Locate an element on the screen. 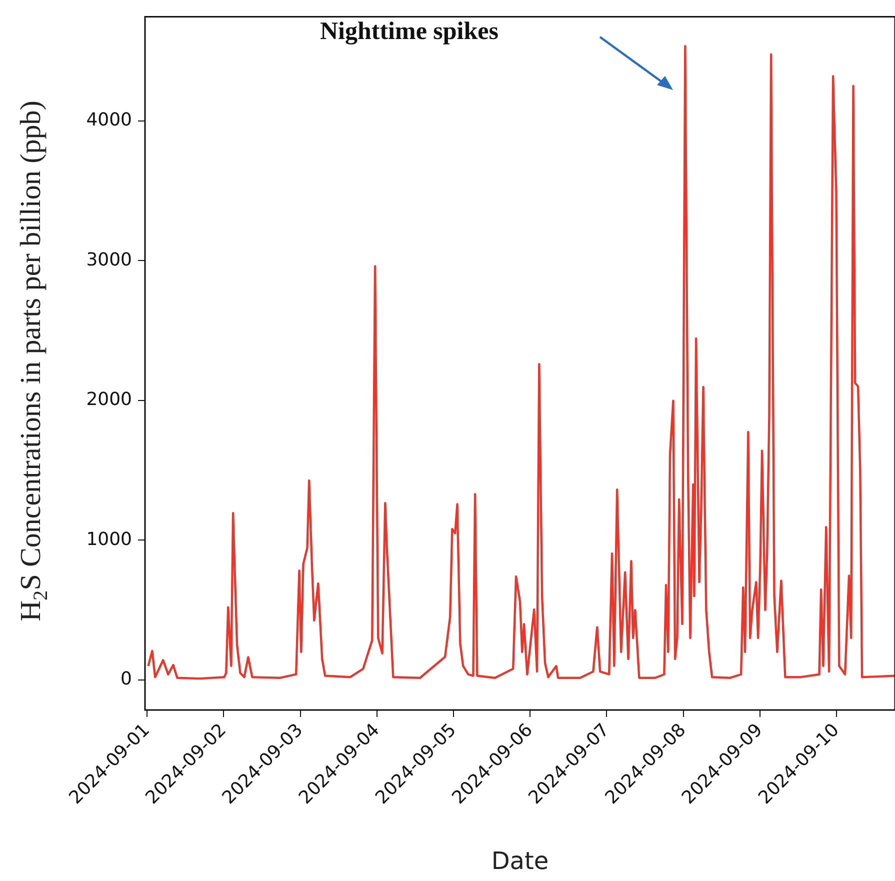 The height and width of the screenshot is (881, 895). y-tick-label: 3000 is located at coordinates (109, 259).